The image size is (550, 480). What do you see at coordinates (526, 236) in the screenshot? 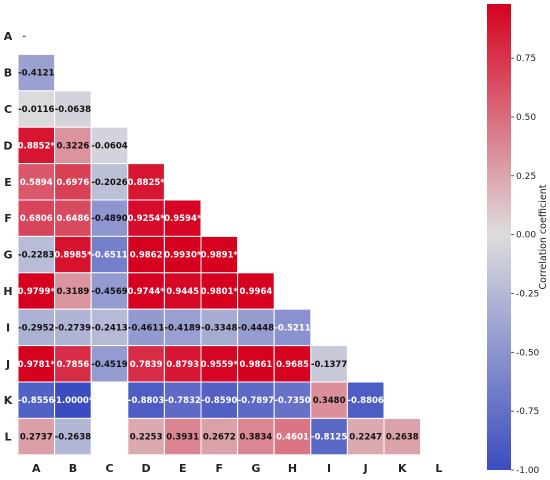
I see `colorbar-tick-label: 0.00` at bounding box center [526, 236].